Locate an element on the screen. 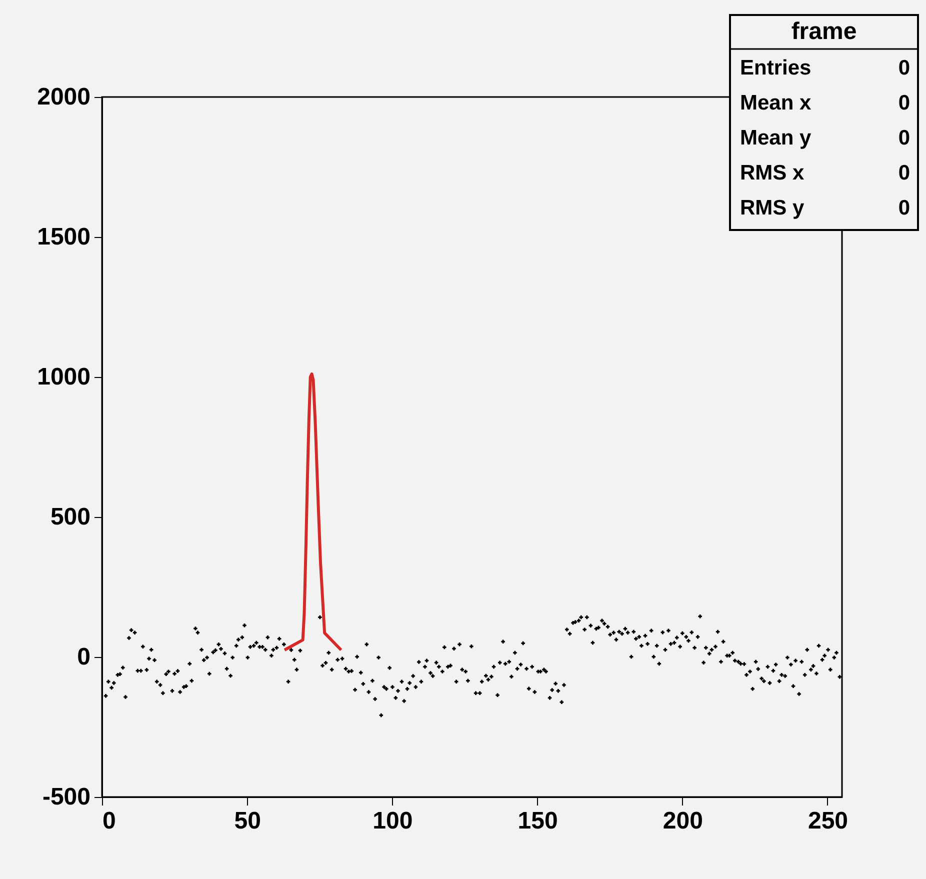 Image resolution: width=926 pixels, height=879 pixels. x-tick-label: 250 is located at coordinates (828, 821).